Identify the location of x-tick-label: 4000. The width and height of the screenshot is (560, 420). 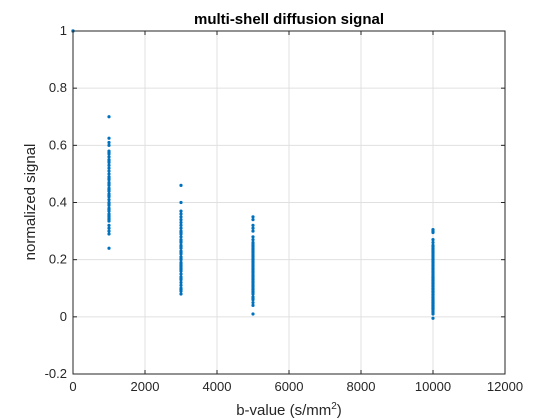
(217, 386).